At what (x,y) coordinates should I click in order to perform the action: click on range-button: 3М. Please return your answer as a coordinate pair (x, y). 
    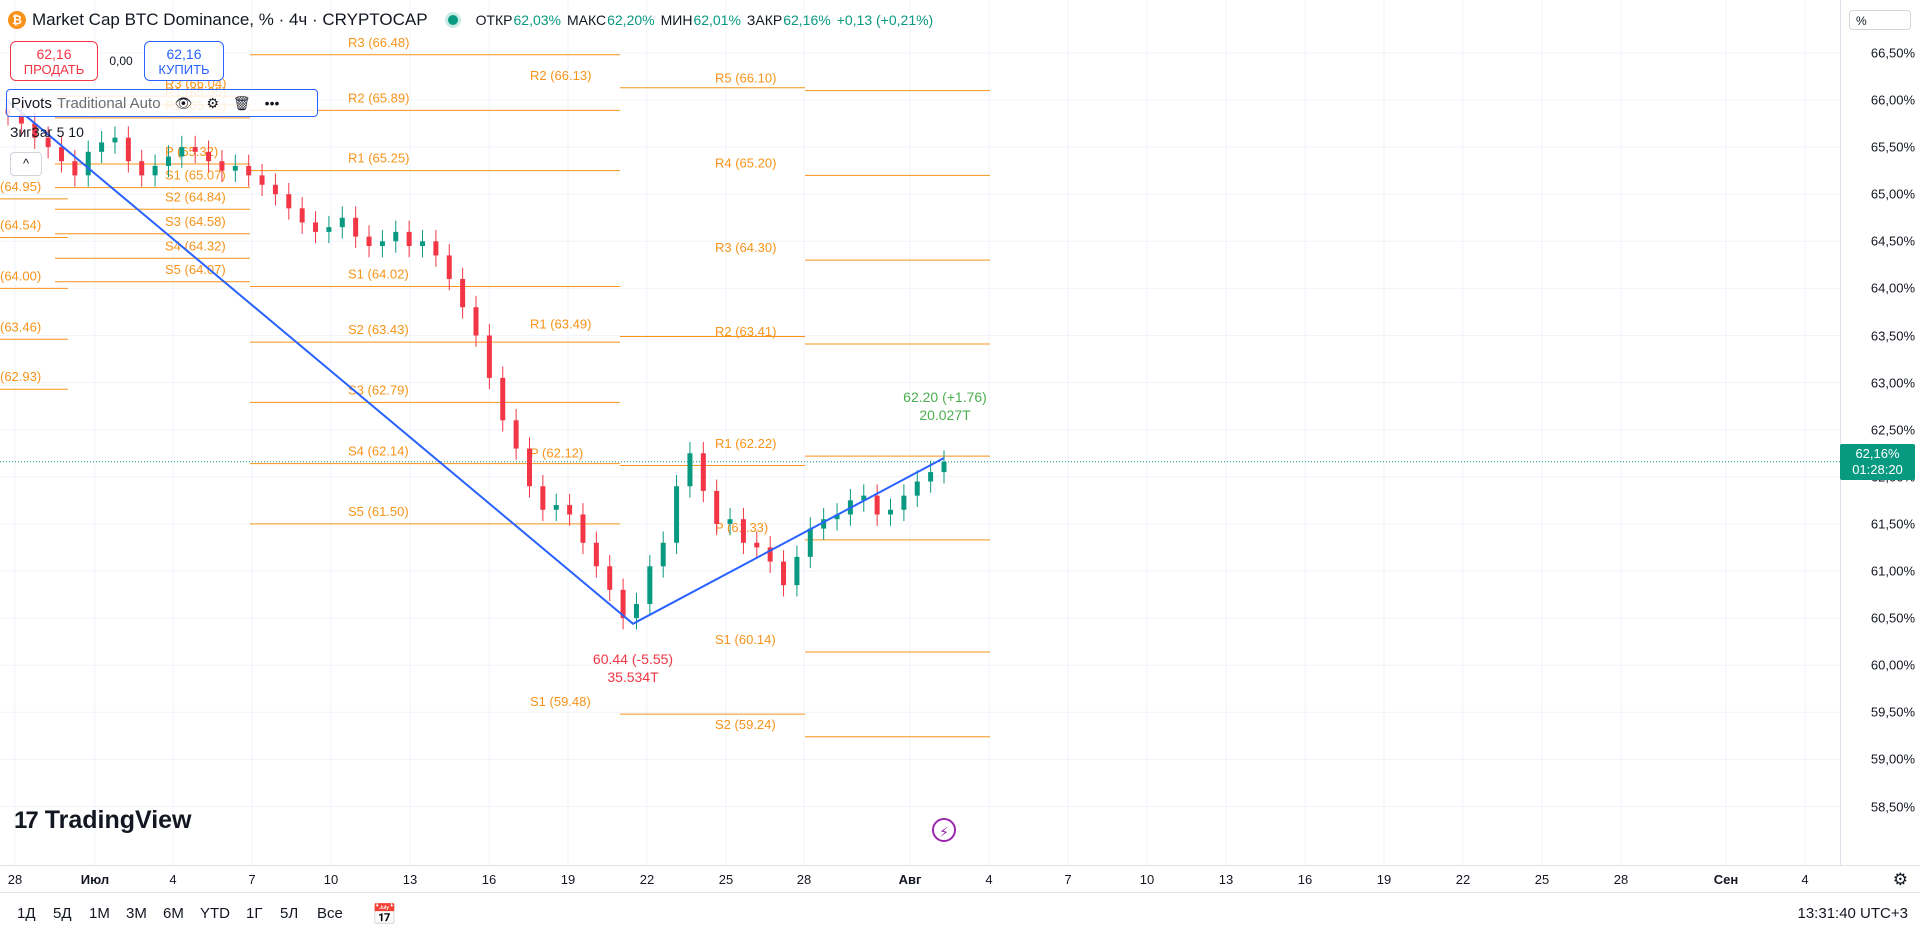
    Looking at the image, I should click on (136, 913).